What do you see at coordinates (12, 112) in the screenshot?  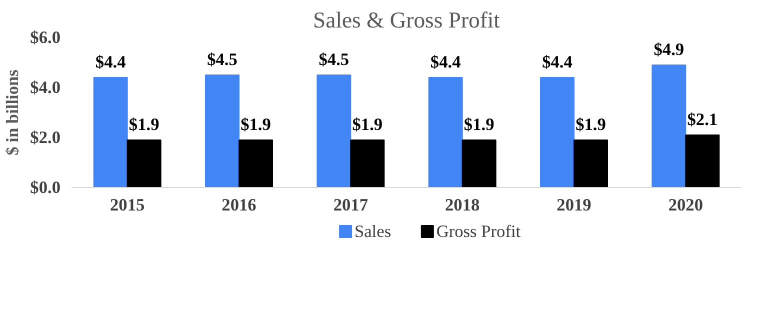 I see `y-axis-title: $ in billions` at bounding box center [12, 112].